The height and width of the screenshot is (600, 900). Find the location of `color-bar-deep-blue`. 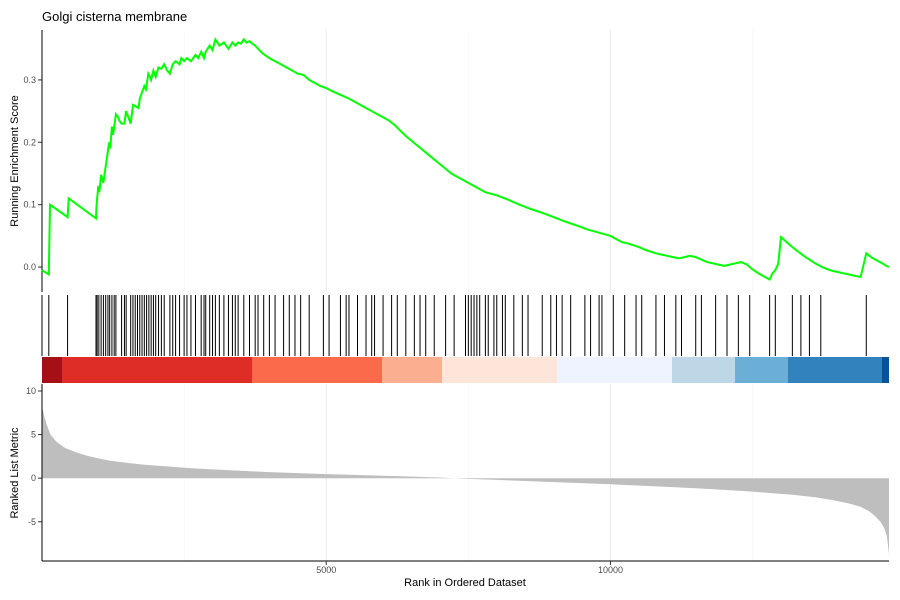

color-bar-deep-blue is located at coordinates (835, 370).